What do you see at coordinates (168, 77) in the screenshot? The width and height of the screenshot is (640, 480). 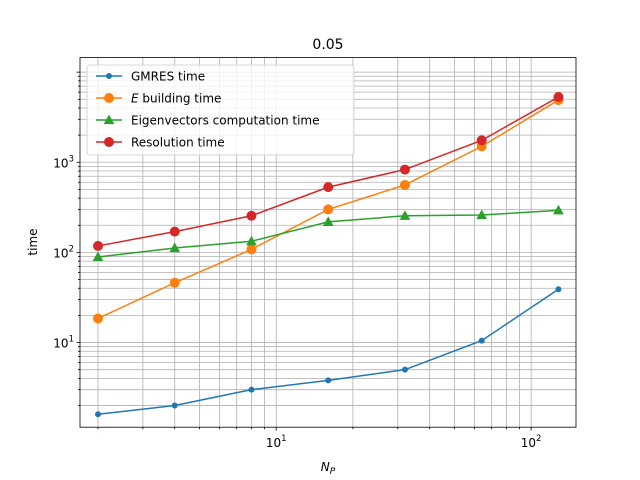 I see `legend-label: GMRES time` at bounding box center [168, 77].